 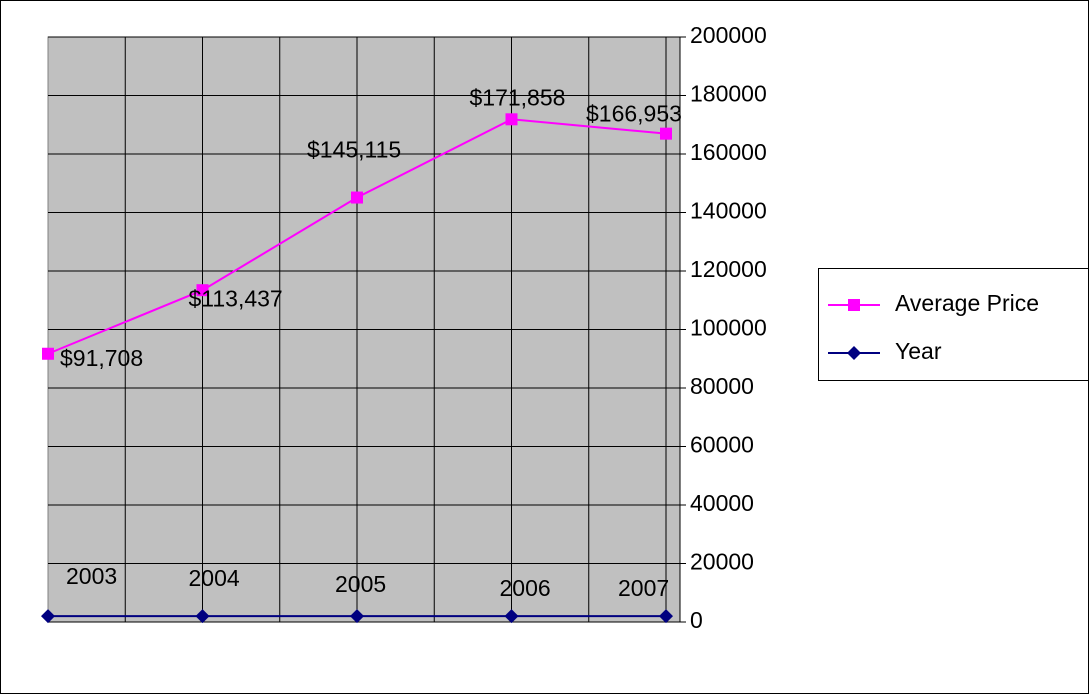 I want to click on y-tick-label: 20000, so click(x=722, y=562).